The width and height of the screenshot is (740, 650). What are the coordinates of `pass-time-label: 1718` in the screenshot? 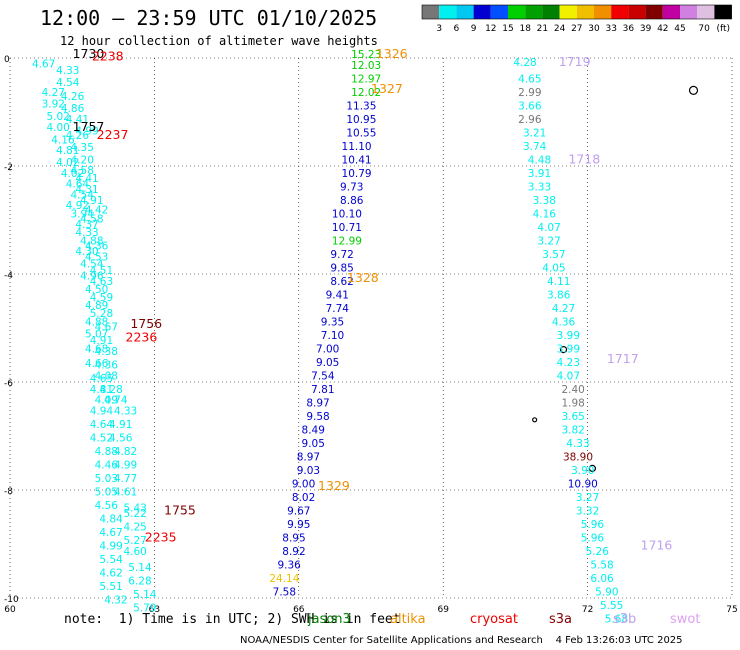 It's located at (584, 158).